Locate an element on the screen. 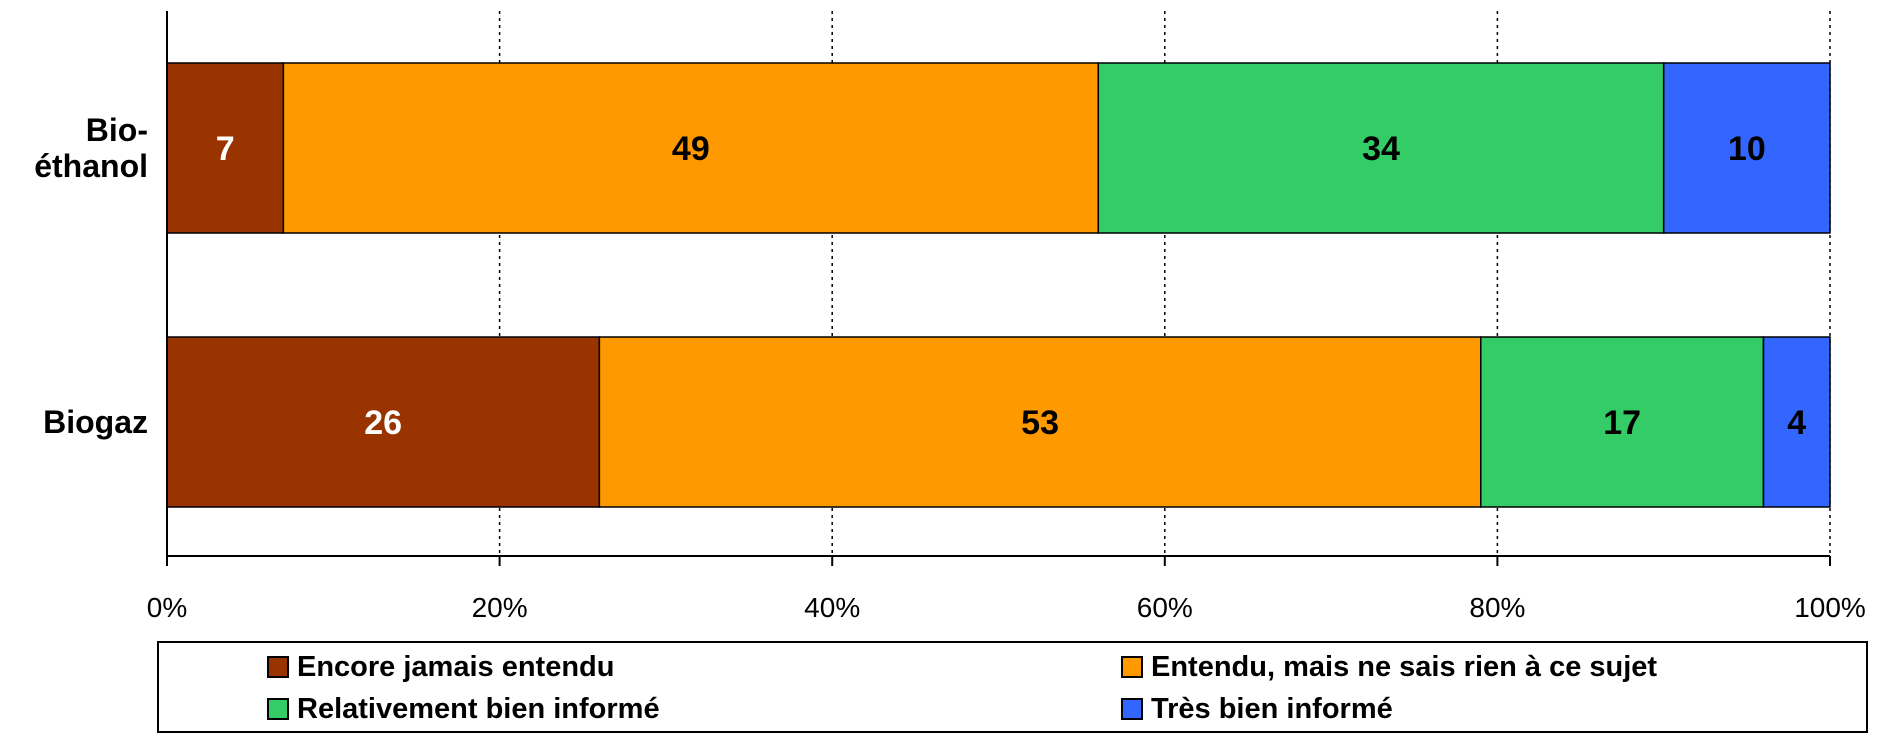 The width and height of the screenshot is (1877, 736). data-label: 10 is located at coordinates (1747, 149).